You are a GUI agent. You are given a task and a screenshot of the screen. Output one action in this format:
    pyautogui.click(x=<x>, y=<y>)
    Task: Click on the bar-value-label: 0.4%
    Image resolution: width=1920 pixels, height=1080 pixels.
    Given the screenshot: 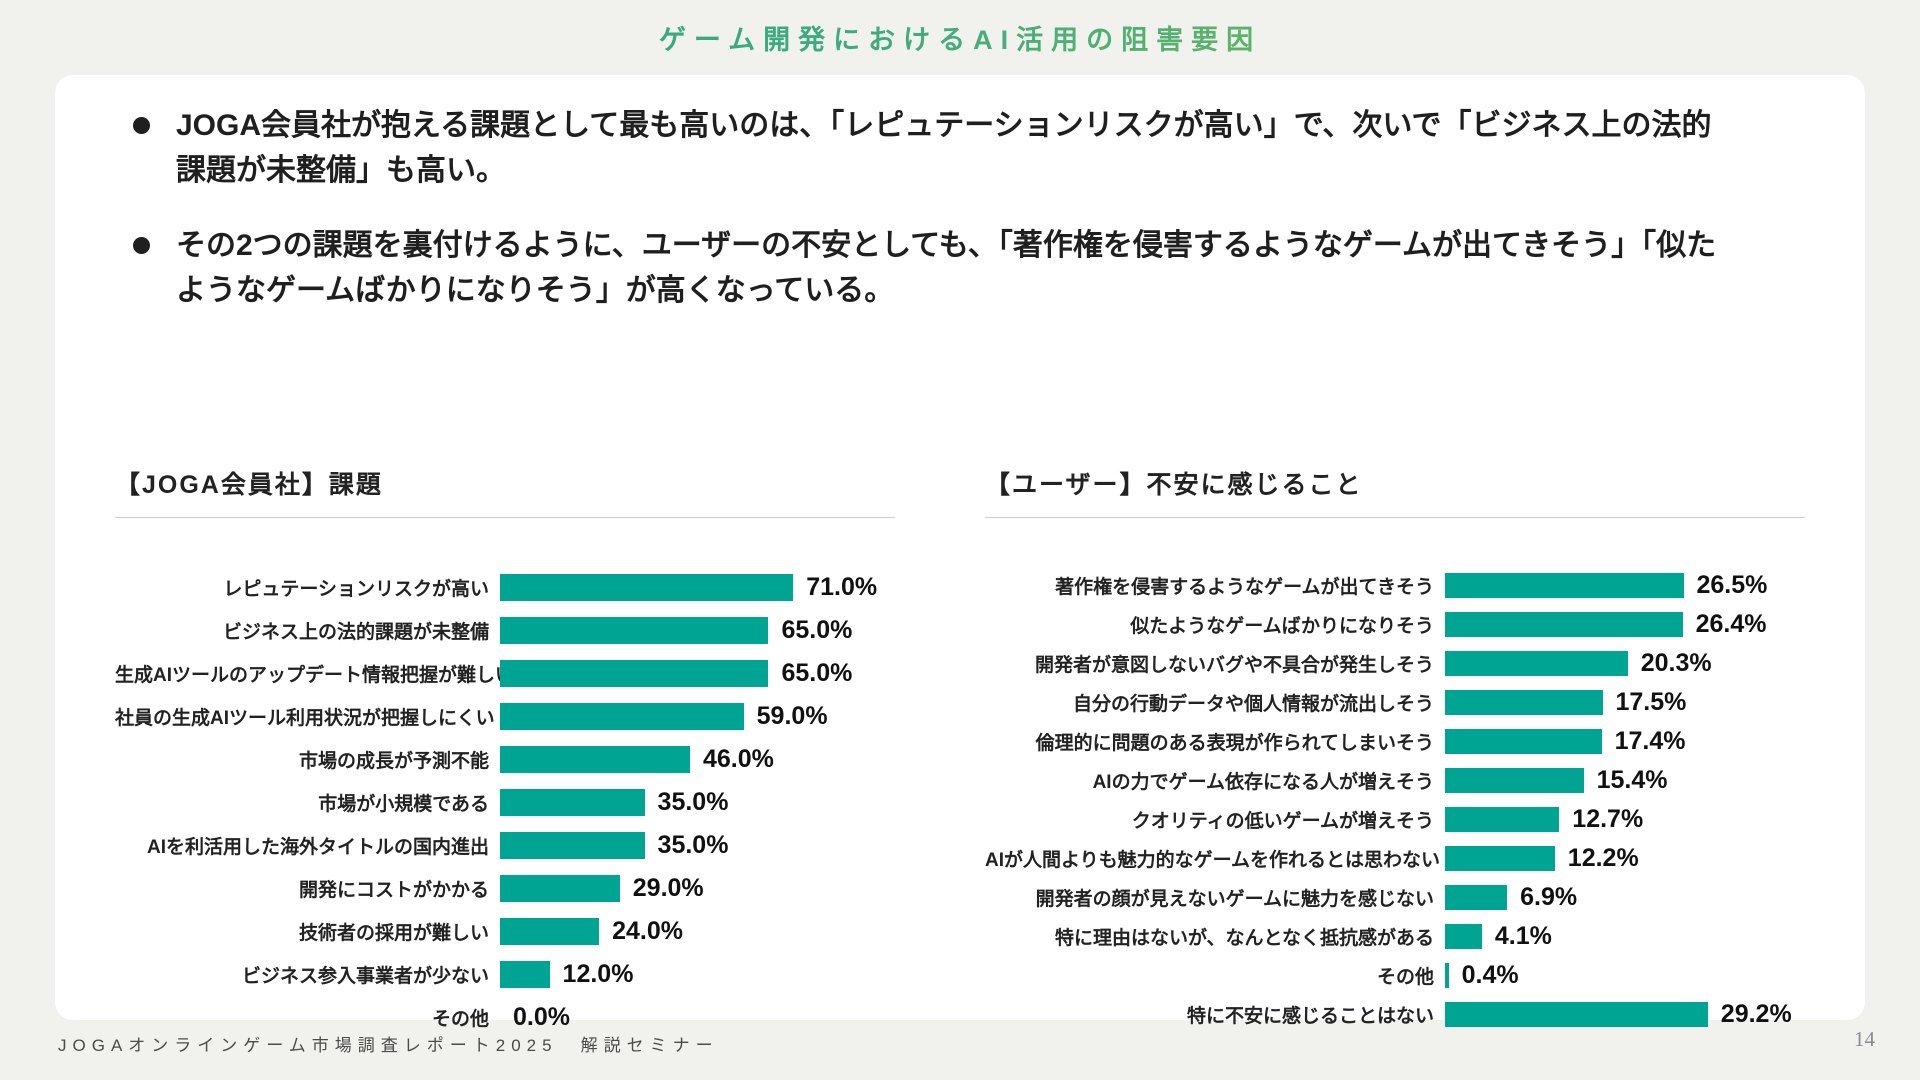 What is the action you would take?
    pyautogui.click(x=1490, y=975)
    